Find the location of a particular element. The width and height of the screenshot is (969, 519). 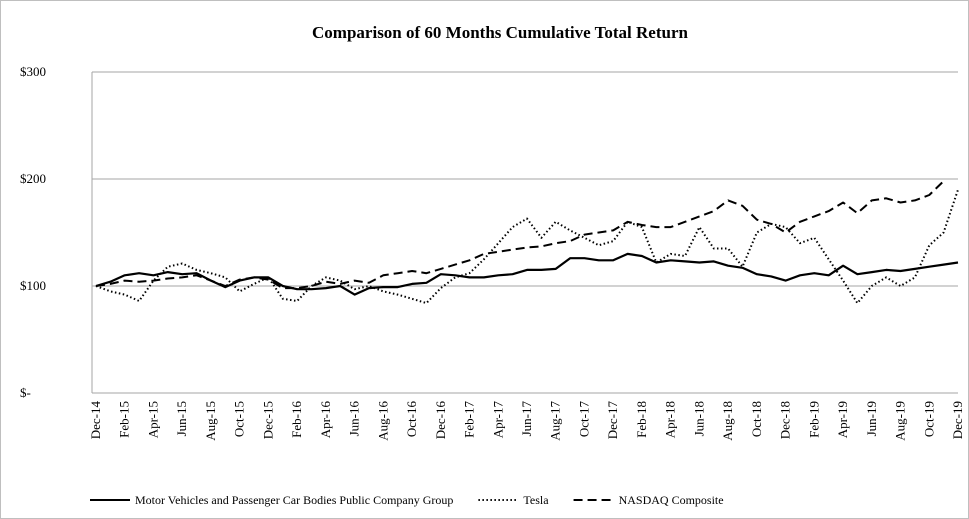

x-tick-label: Feb-17 is located at coordinates (469, 419).